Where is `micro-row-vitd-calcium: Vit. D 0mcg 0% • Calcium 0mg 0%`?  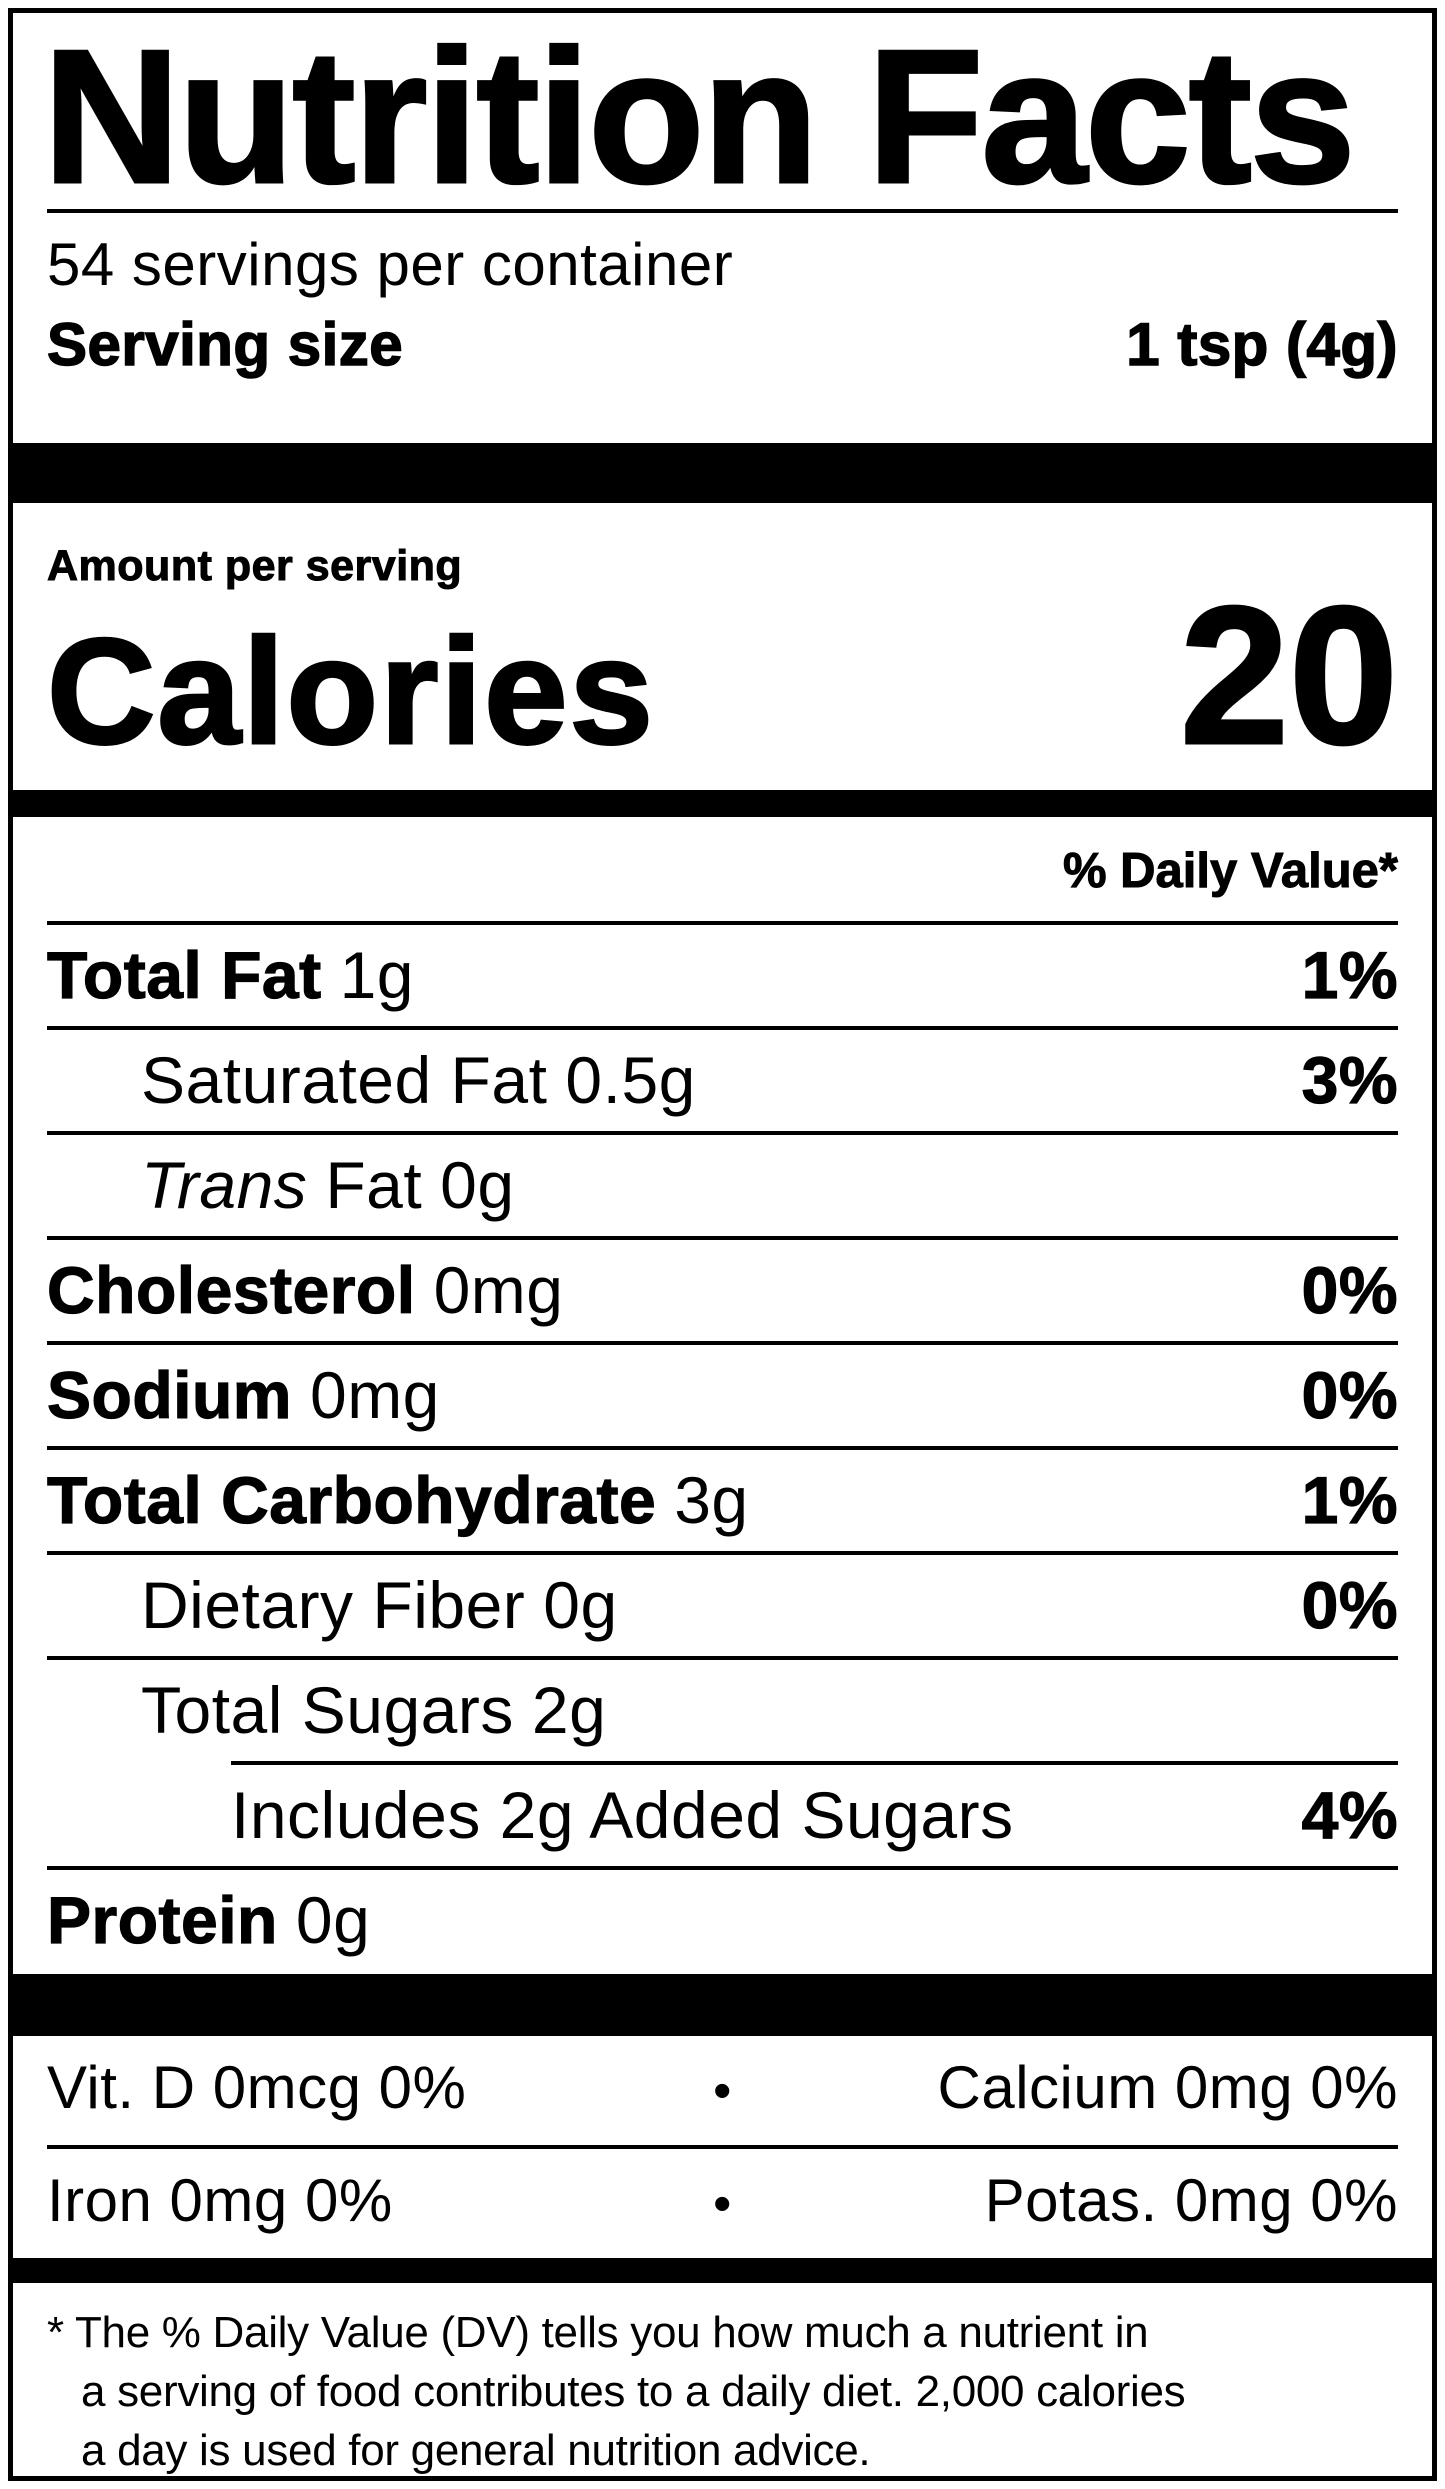
micro-row-vitd-calcium: Vit. D 0mcg 0% • Calcium 0mg 0% is located at coordinates (722, 2092).